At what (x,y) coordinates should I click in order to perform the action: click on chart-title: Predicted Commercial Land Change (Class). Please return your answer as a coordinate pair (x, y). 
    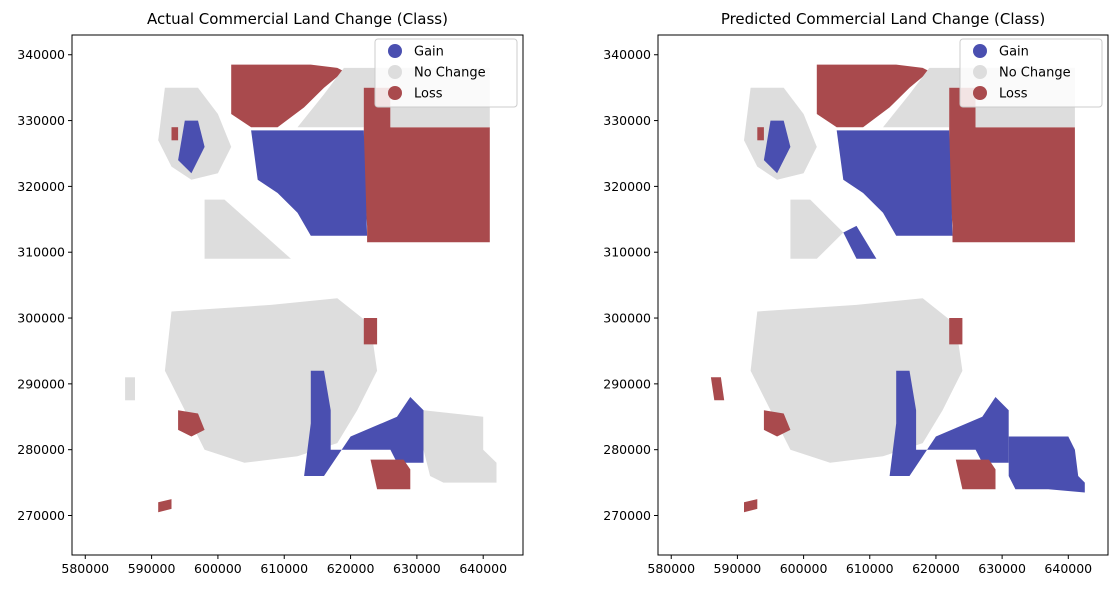
    Looking at the image, I should click on (883, 19).